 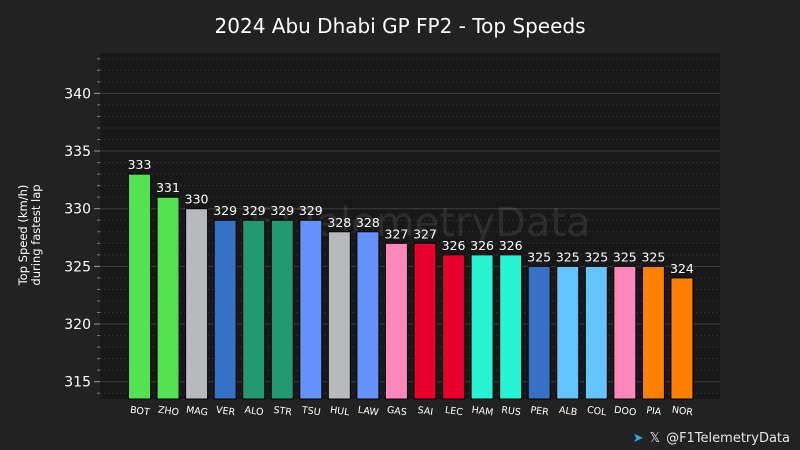 I want to click on y-tick-label: 340, so click(x=77, y=94).